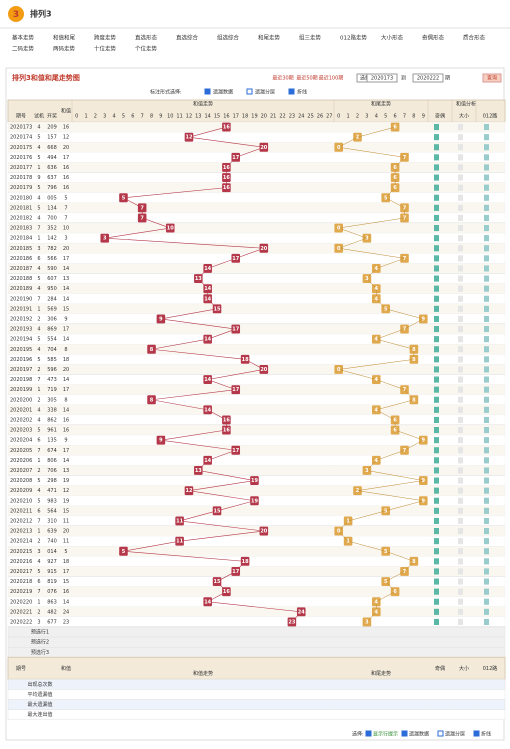 The width and height of the screenshot is (510, 749). What do you see at coordinates (66, 532) in the screenshot?
I see `sum-value: 20` at bounding box center [66, 532].